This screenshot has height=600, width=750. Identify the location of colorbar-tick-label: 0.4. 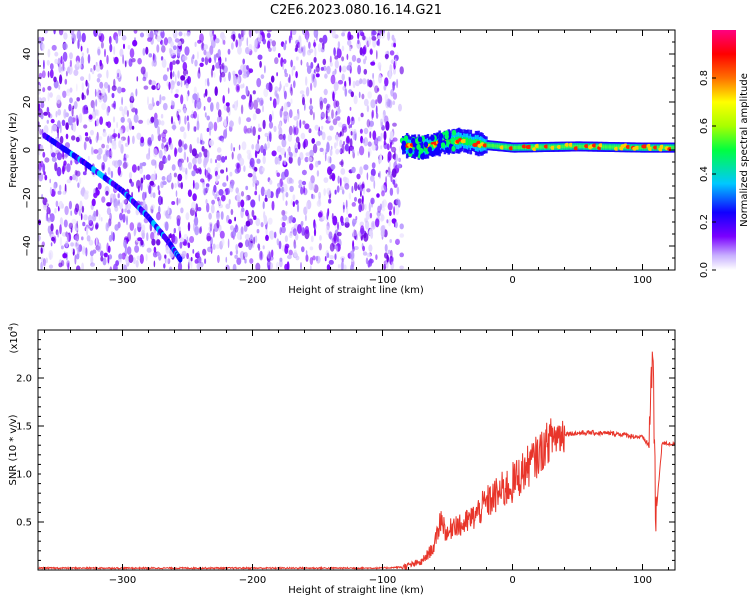
(704, 174).